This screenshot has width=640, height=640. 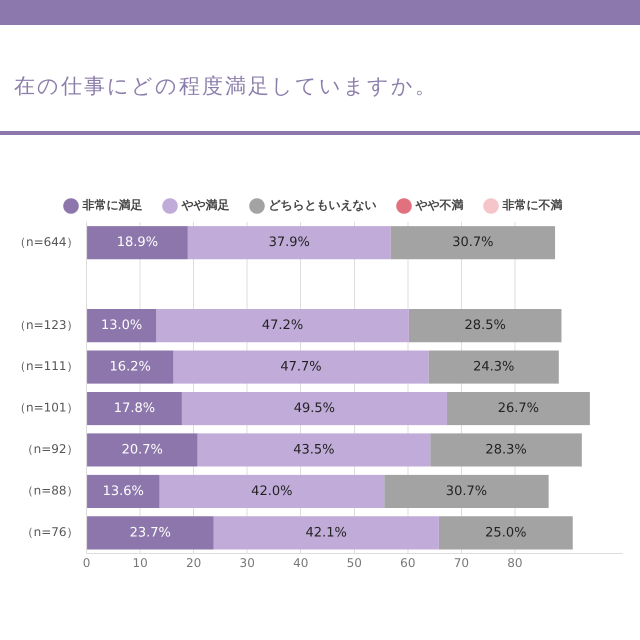 What do you see at coordinates (226, 86) in the screenshot?
I see `chart-title: 在の仕事にどの程度満足していますか。` at bounding box center [226, 86].